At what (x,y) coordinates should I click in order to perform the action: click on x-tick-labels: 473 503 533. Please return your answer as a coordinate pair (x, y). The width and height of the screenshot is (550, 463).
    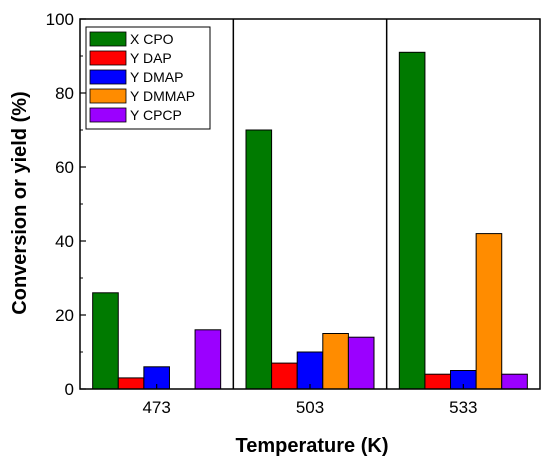
    Looking at the image, I should click on (309, 407).